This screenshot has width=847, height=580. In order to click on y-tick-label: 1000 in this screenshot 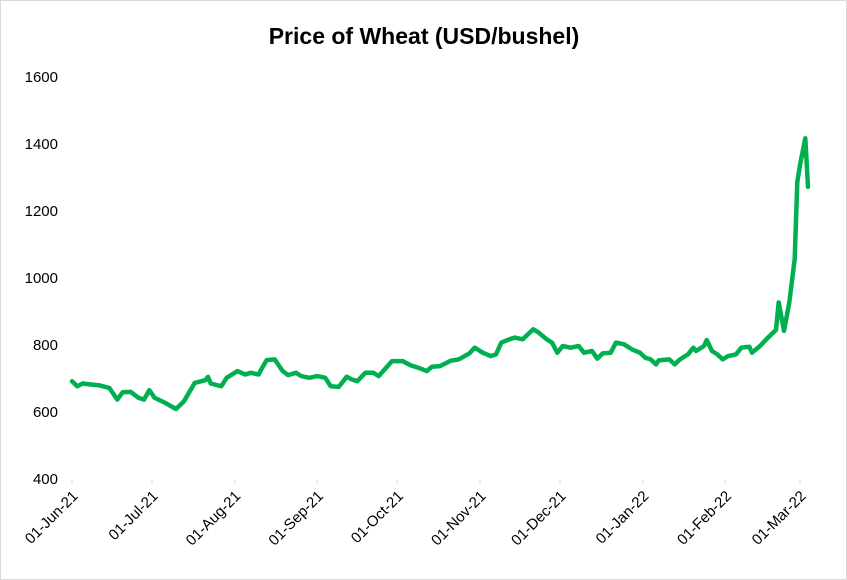, I will do `click(41, 278)`.